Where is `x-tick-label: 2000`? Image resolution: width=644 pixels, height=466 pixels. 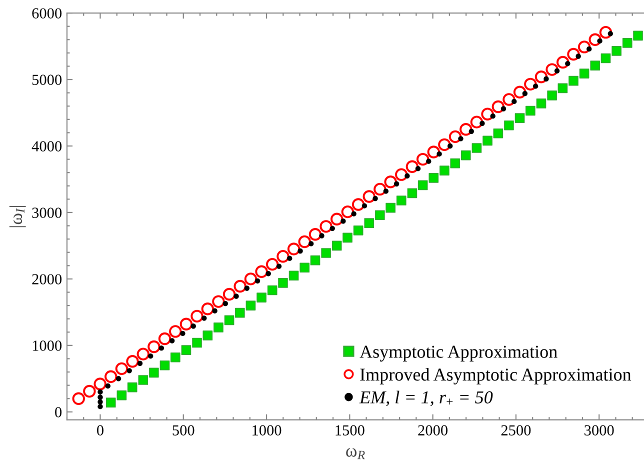 x-tick-label: 2000 is located at coordinates (433, 430).